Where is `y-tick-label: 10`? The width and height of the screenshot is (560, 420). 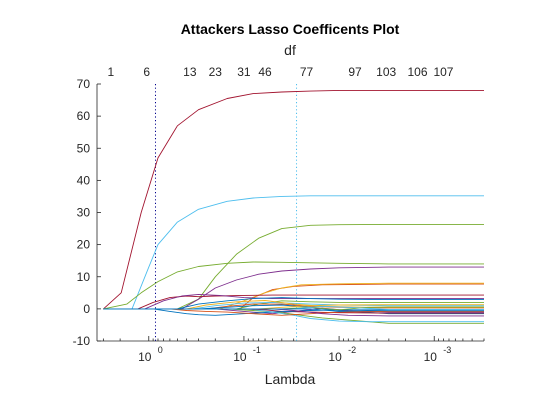
y-tick-label: 10 is located at coordinates (84, 277).